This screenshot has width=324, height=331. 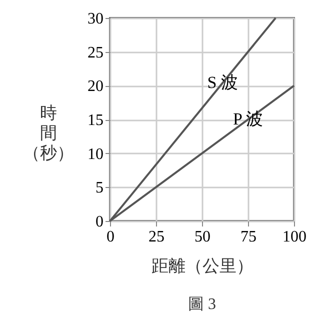 I want to click on y-tick-label: 0, so click(x=100, y=222).